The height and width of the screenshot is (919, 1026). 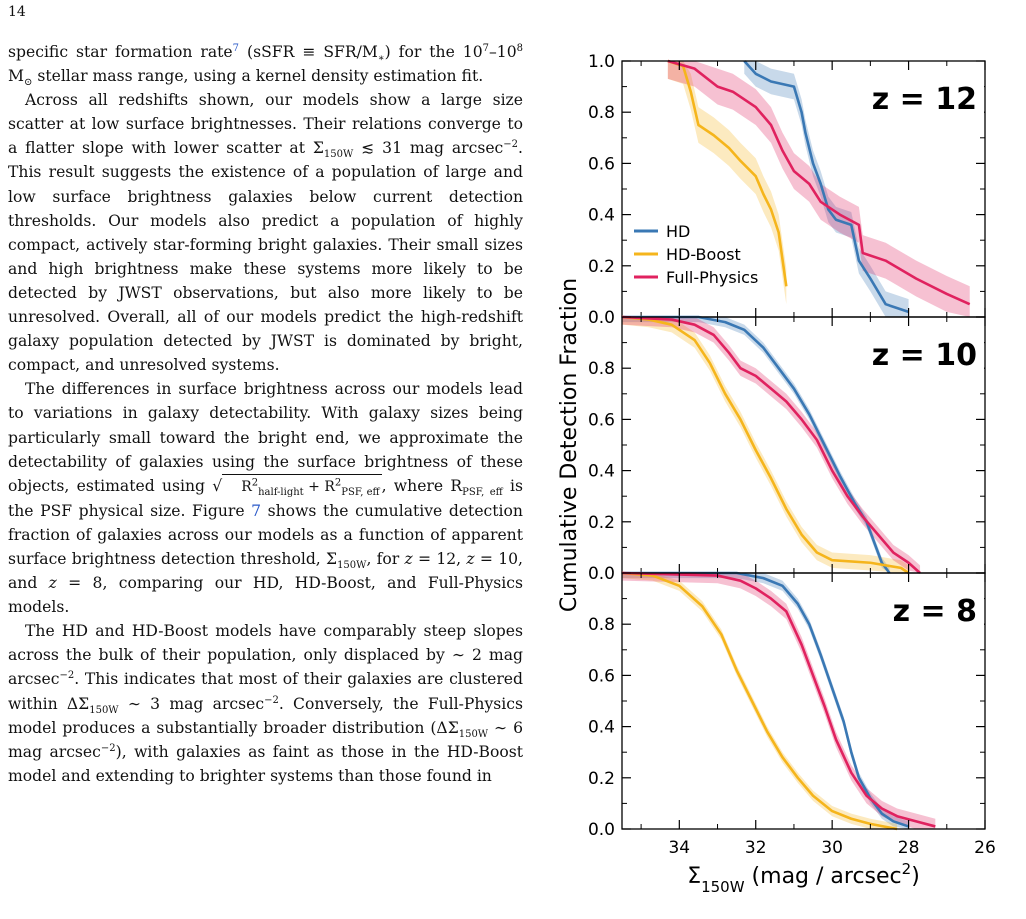 What do you see at coordinates (909, 848) in the screenshot?
I see `x-tick-label: 28` at bounding box center [909, 848].